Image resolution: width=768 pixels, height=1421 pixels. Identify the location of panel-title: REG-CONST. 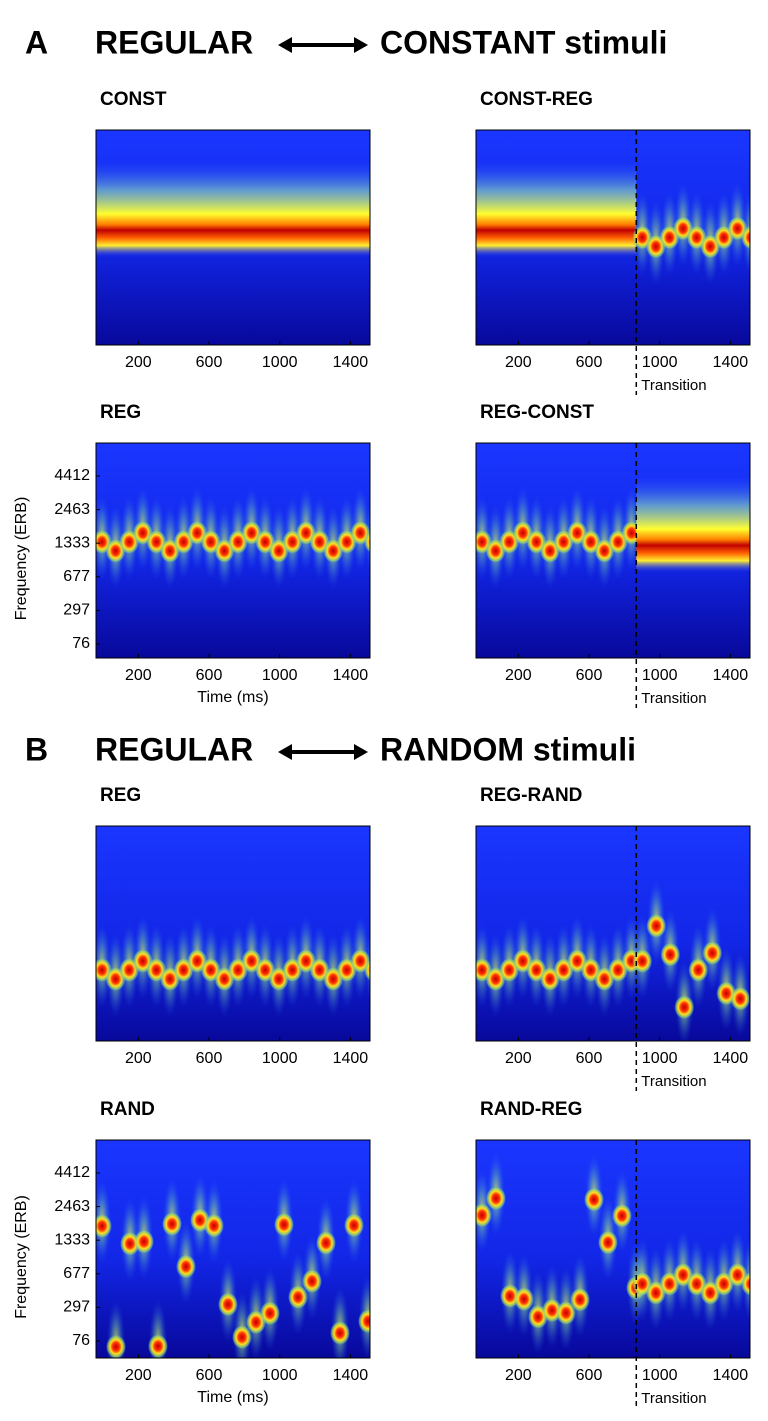
(537, 412).